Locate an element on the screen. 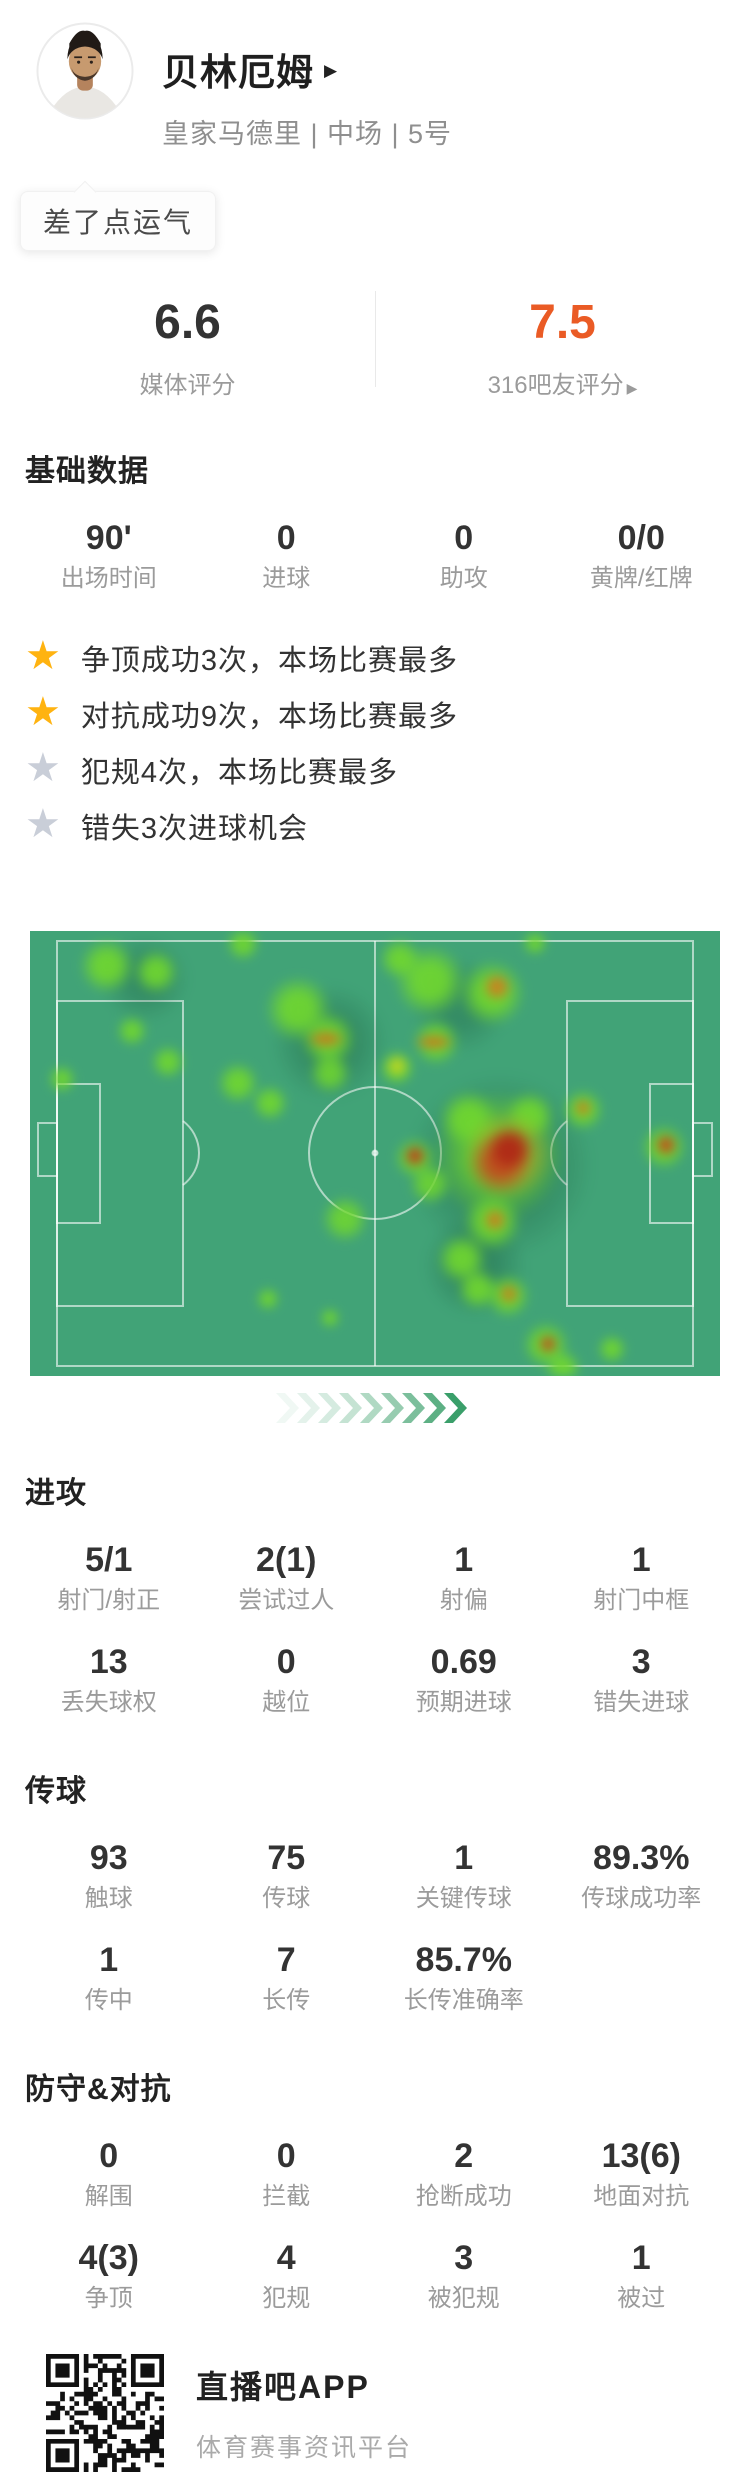  app-name: 直播吧APP is located at coordinates (283, 2387).